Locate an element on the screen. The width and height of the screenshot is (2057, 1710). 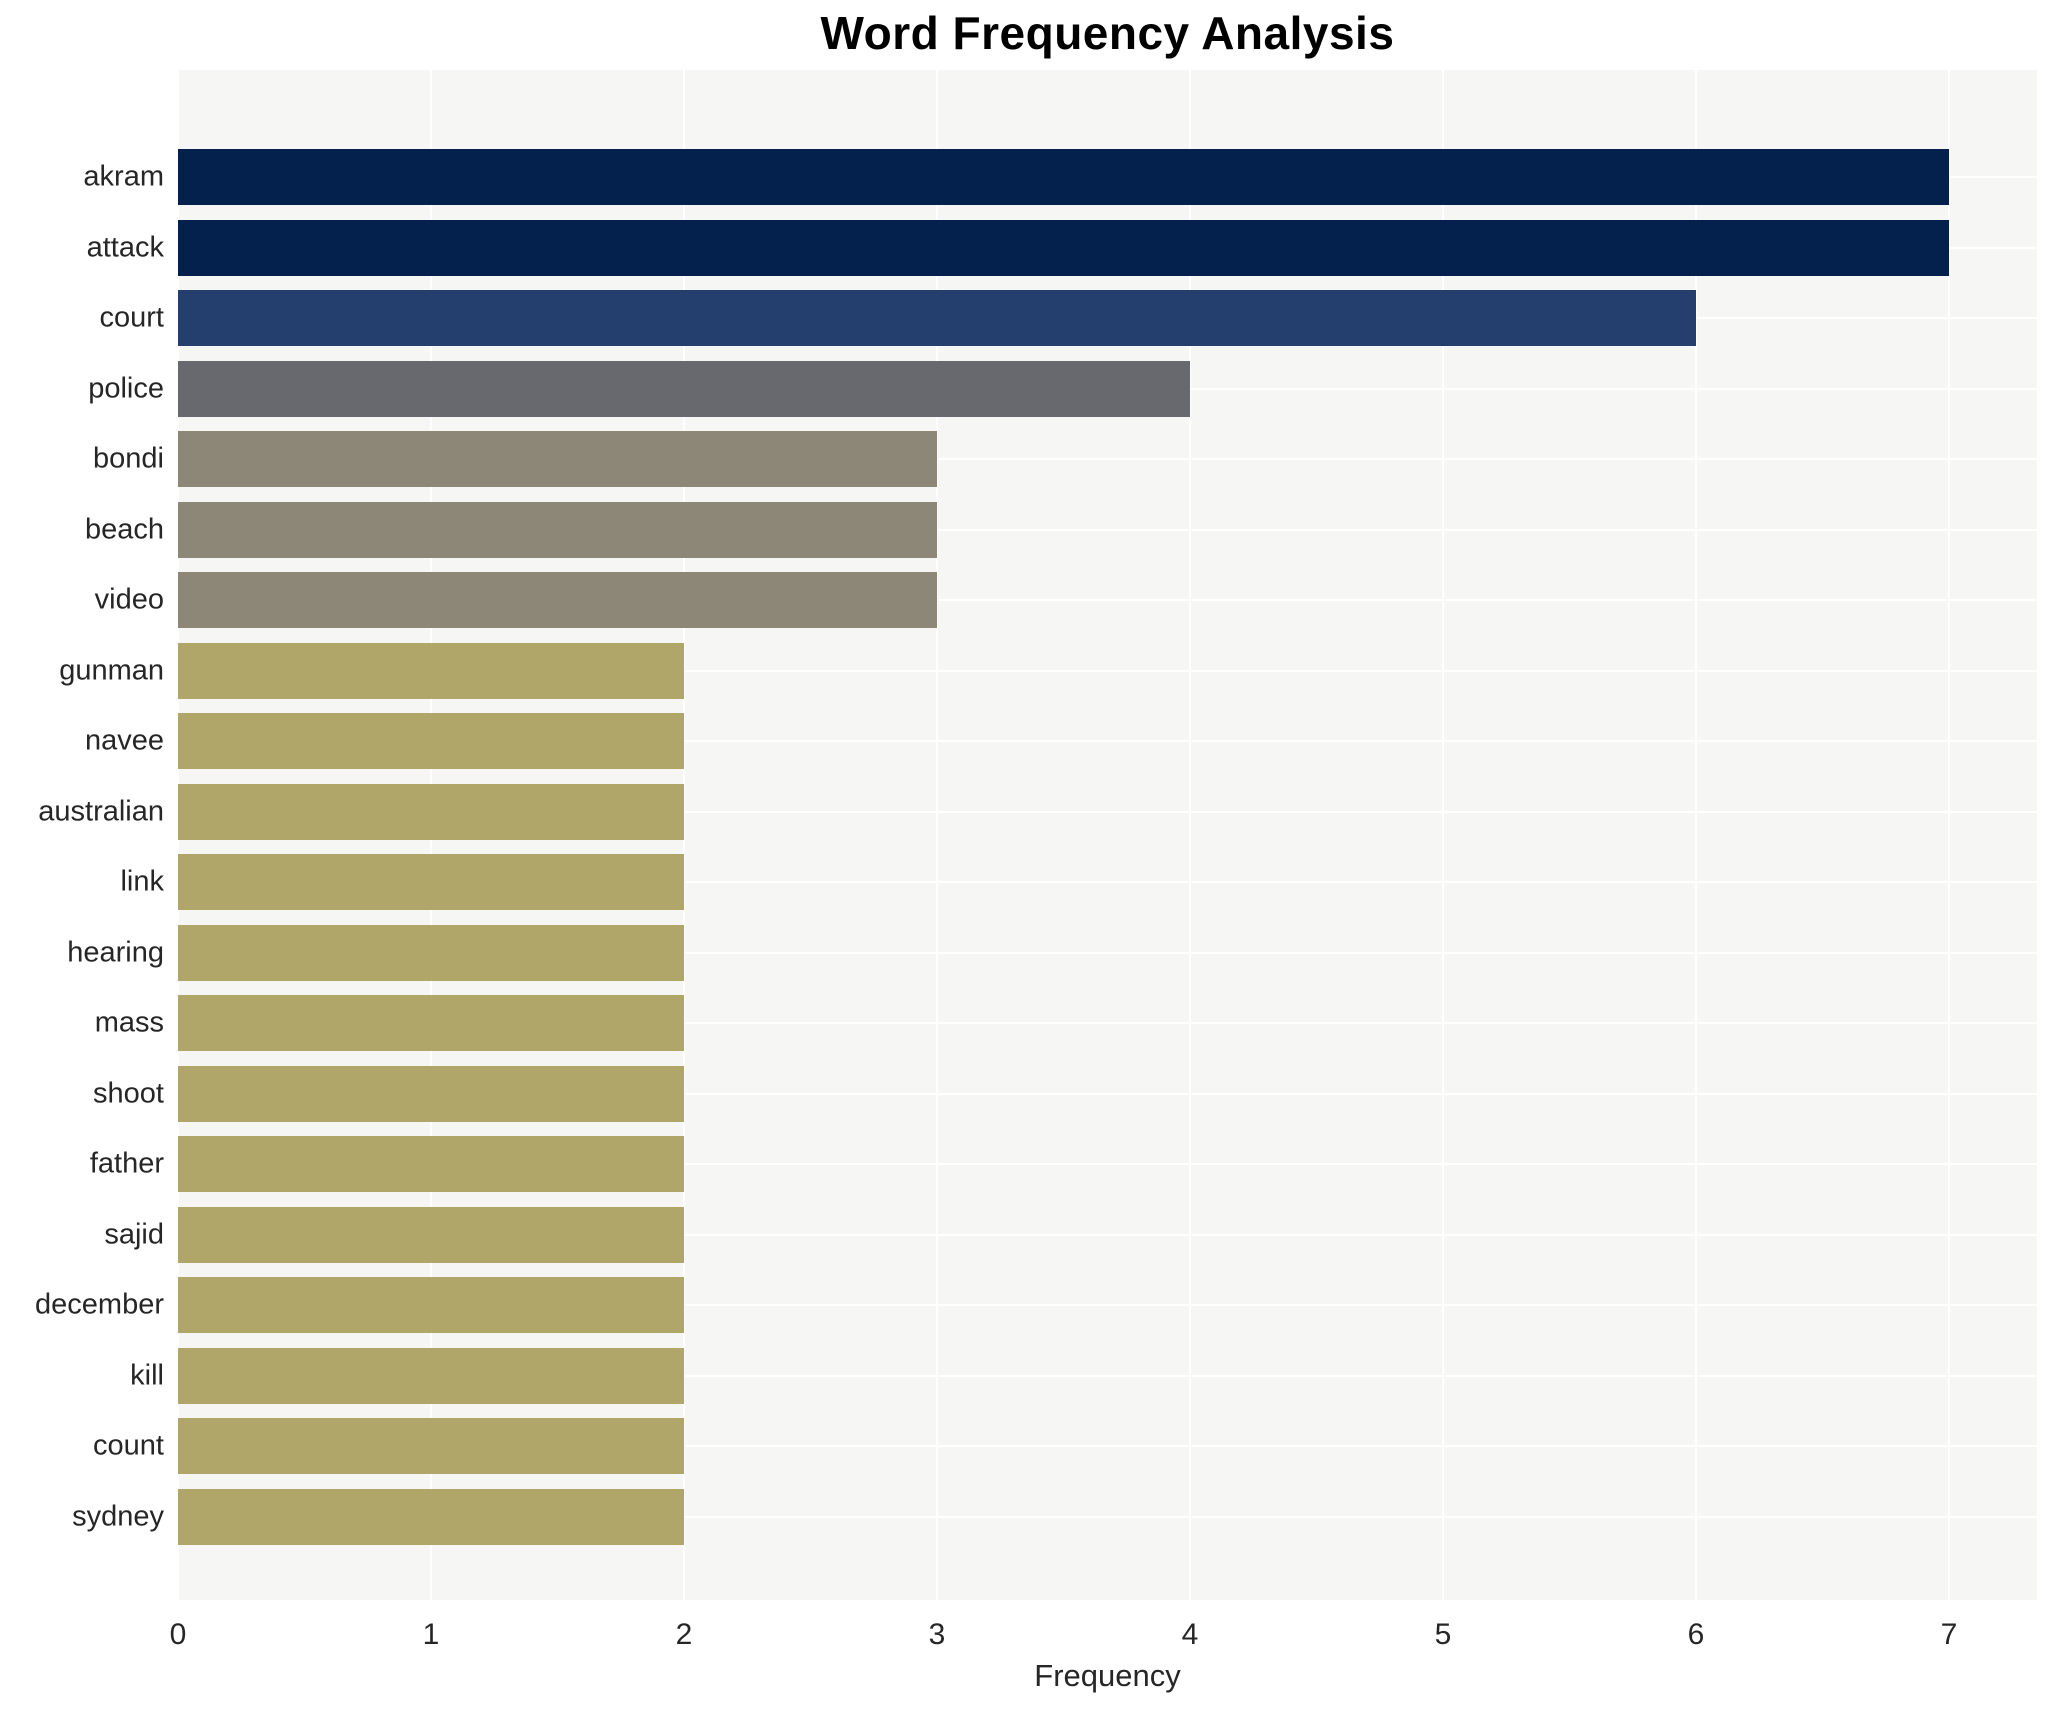
bar-row-shoot: shoot is located at coordinates (1065, 1094).